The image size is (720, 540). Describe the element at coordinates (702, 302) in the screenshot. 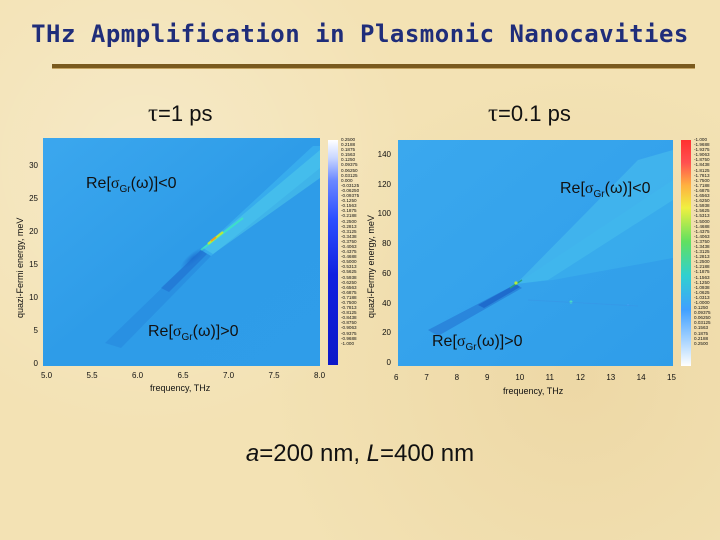

I see `colorbar-tick-label: -1.0000` at that location.